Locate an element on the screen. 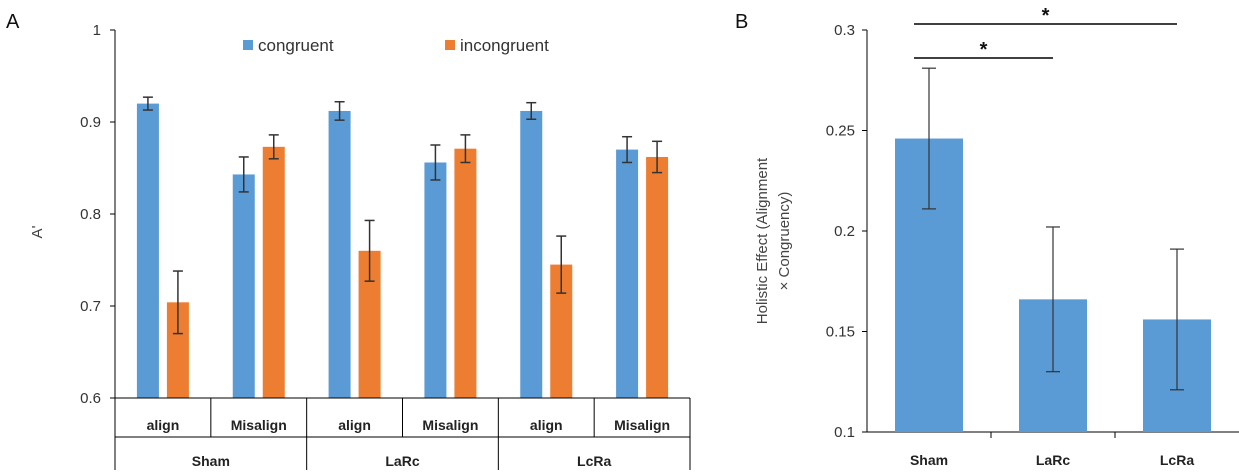 The height and width of the screenshot is (475, 1239). y-tick-label: 0.3 is located at coordinates (844, 30).